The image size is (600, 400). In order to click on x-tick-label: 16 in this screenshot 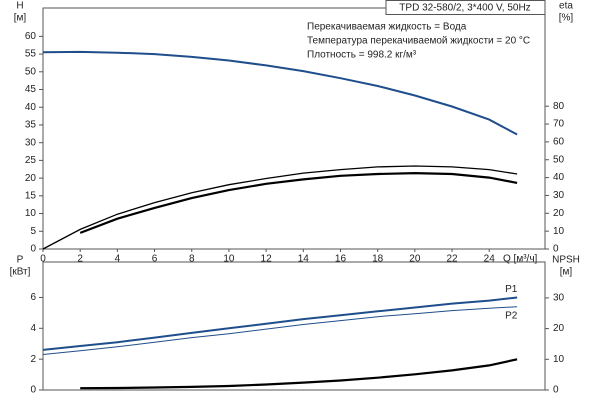, I will do `click(341, 259)`.